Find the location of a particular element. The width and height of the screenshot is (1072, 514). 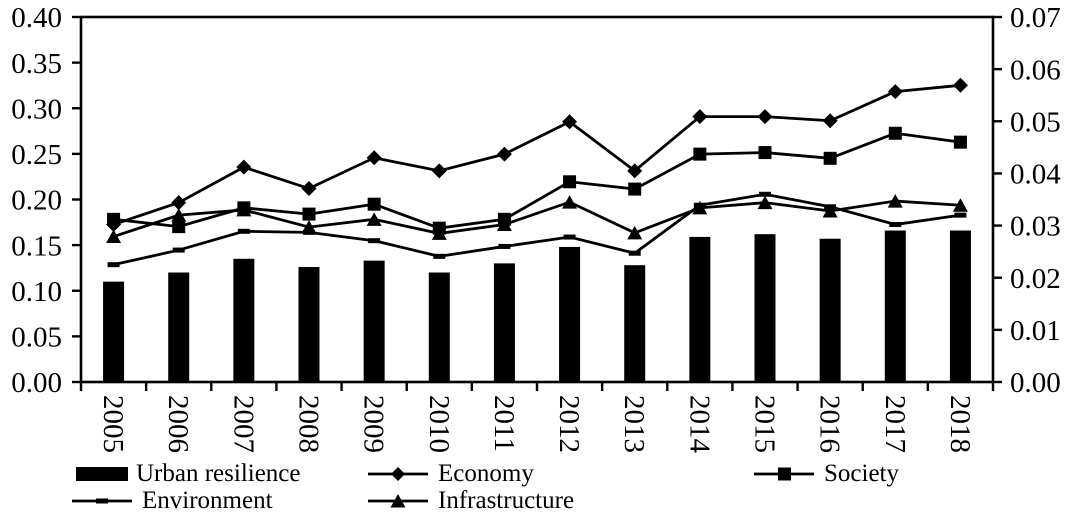

economy-marker-2012 is located at coordinates (570, 122).